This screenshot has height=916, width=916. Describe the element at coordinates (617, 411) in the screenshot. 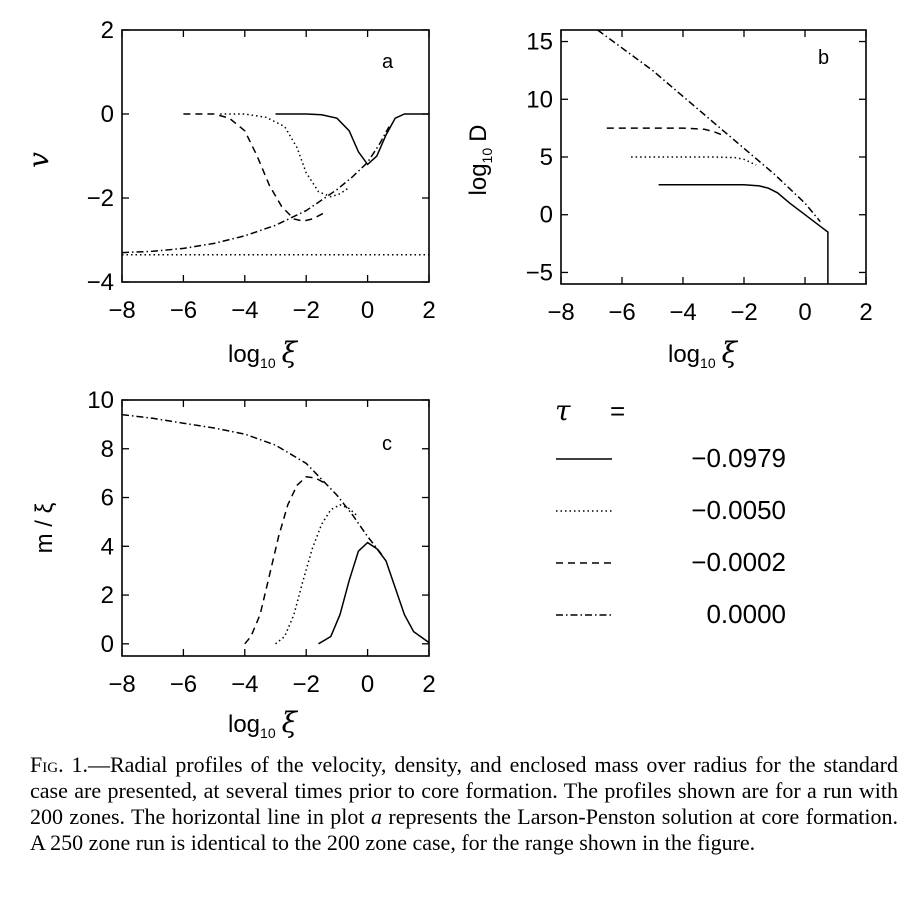

I see `legend-equals: =` at that location.